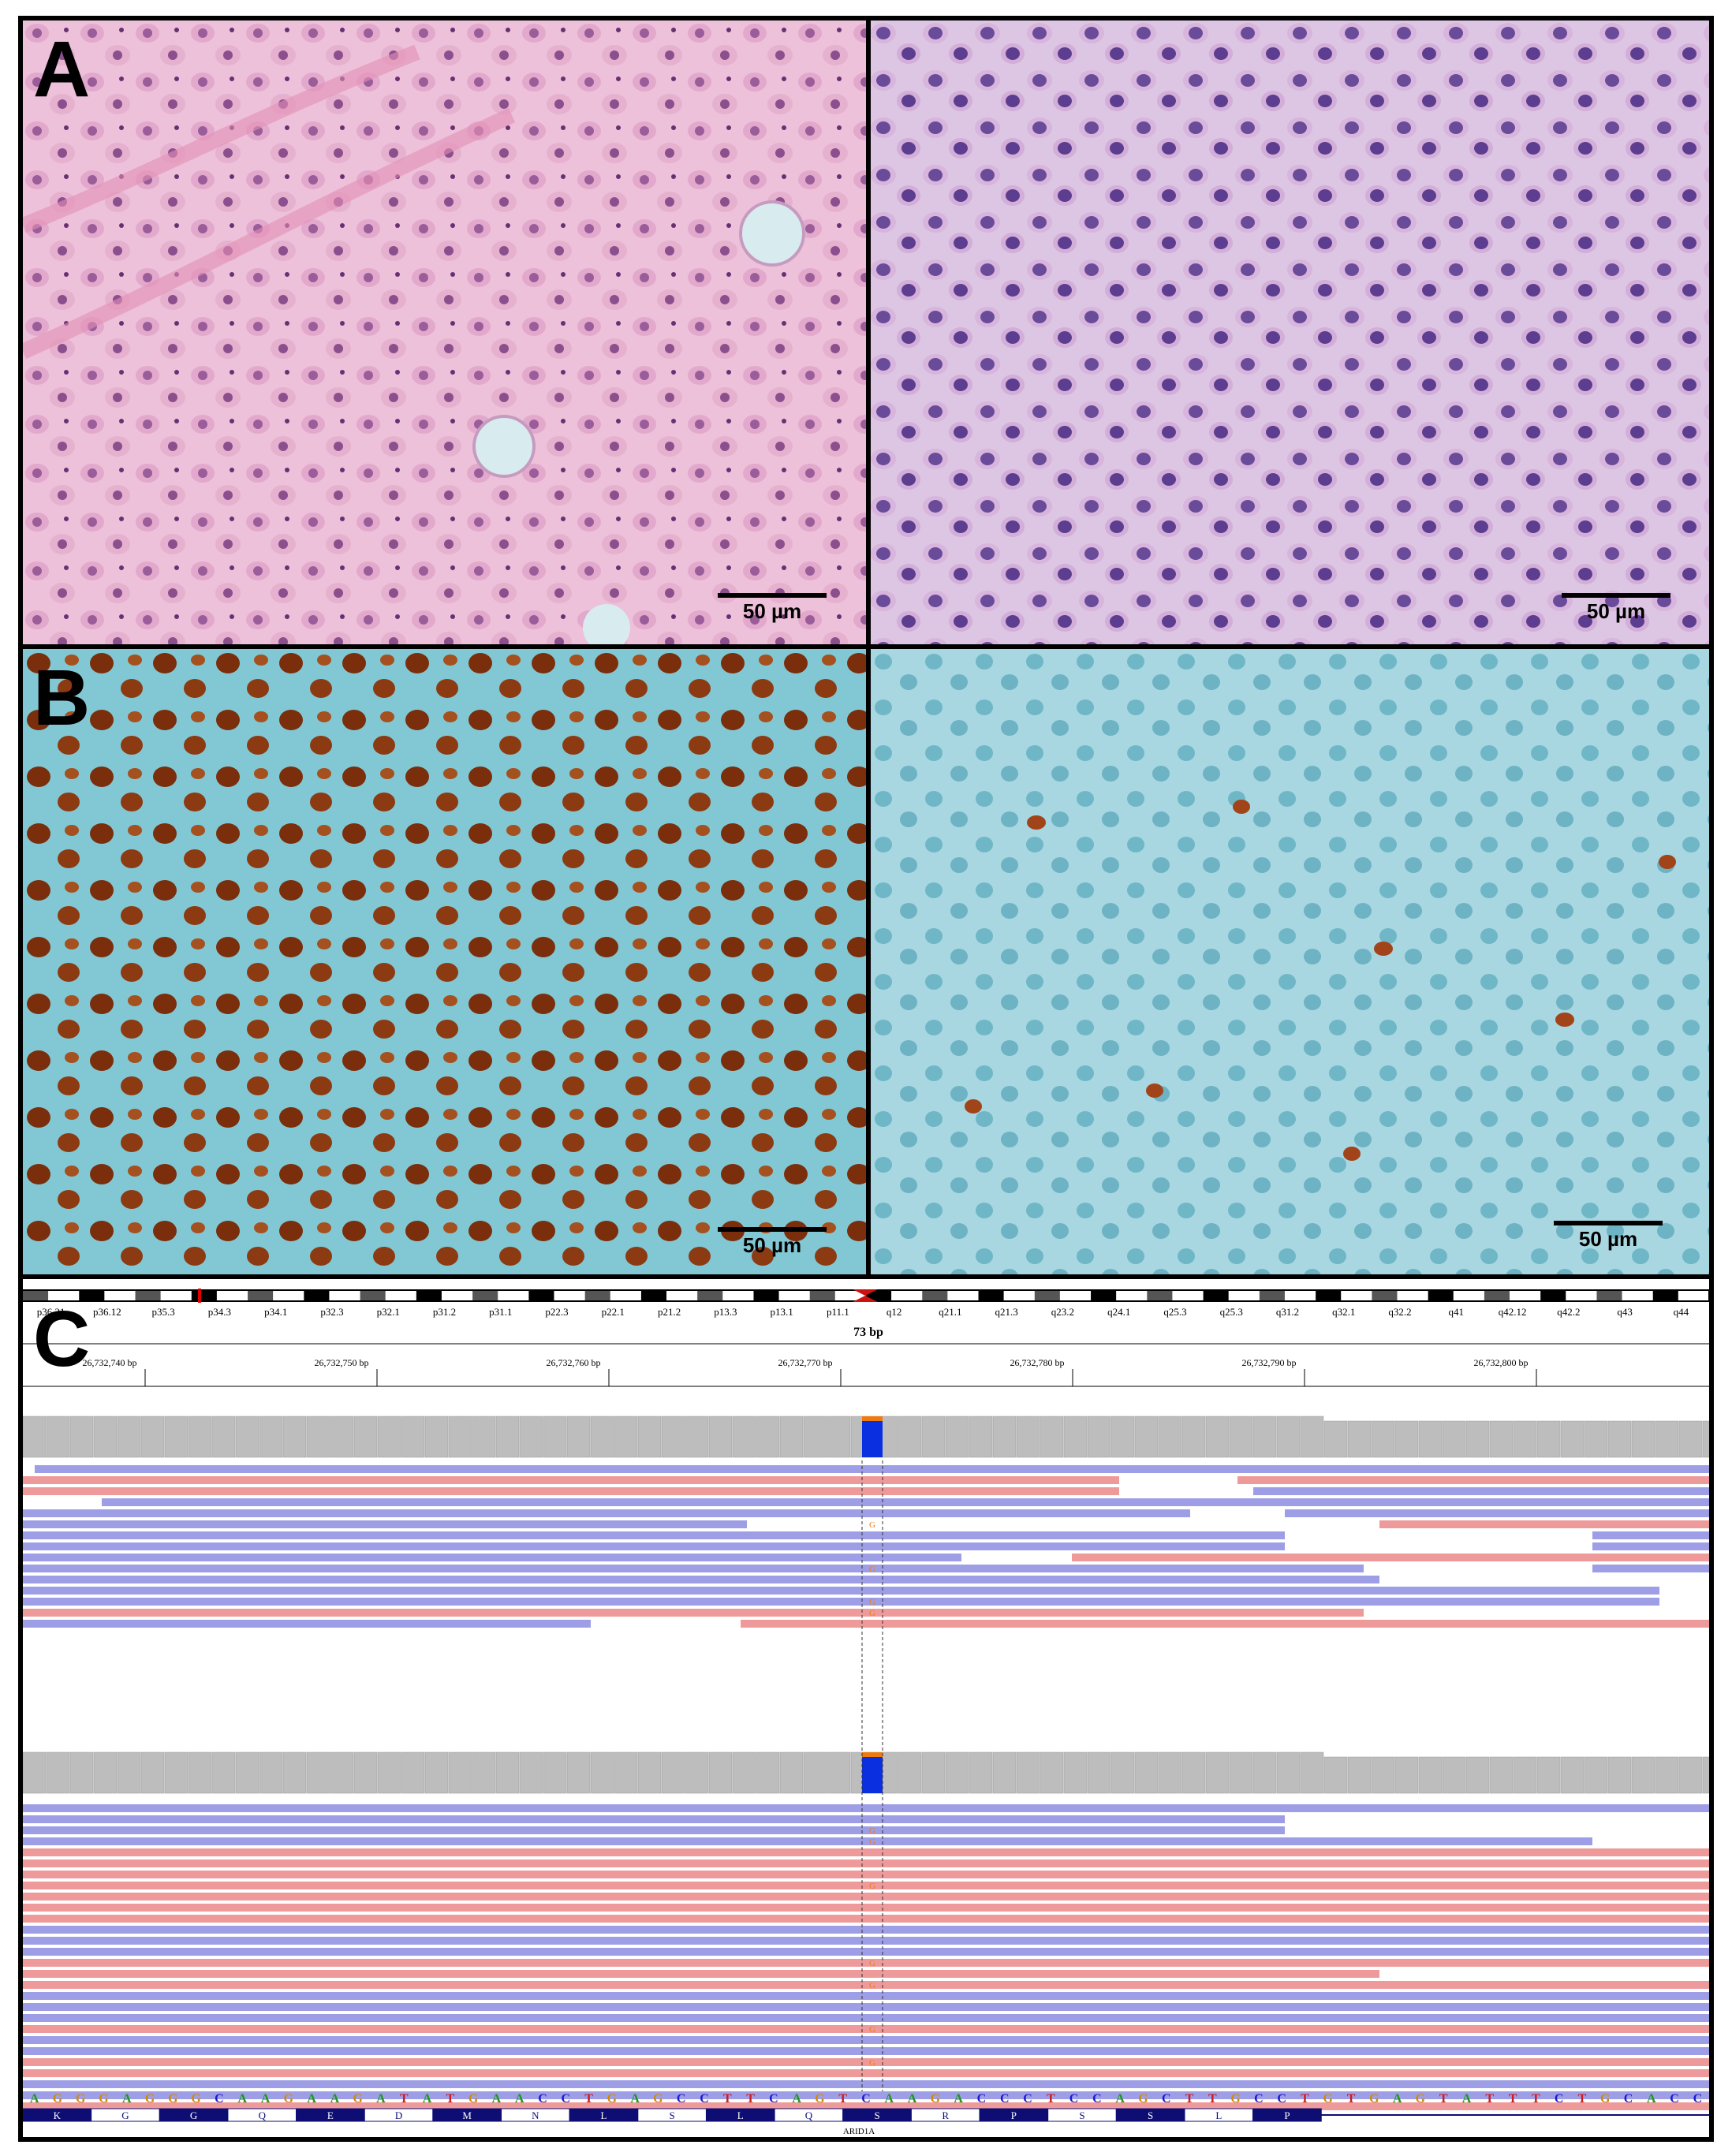 This screenshot has height=2156, width=1732. Describe the element at coordinates (809, 2115) in the screenshot. I see `amino-acid-label: Q` at that location.